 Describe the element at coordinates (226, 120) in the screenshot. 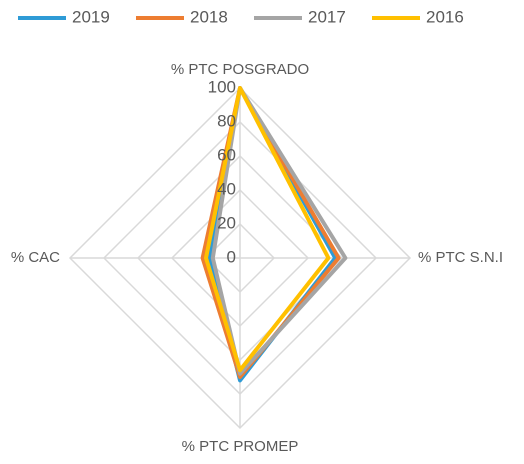

I see `tick-label: 80` at that location.